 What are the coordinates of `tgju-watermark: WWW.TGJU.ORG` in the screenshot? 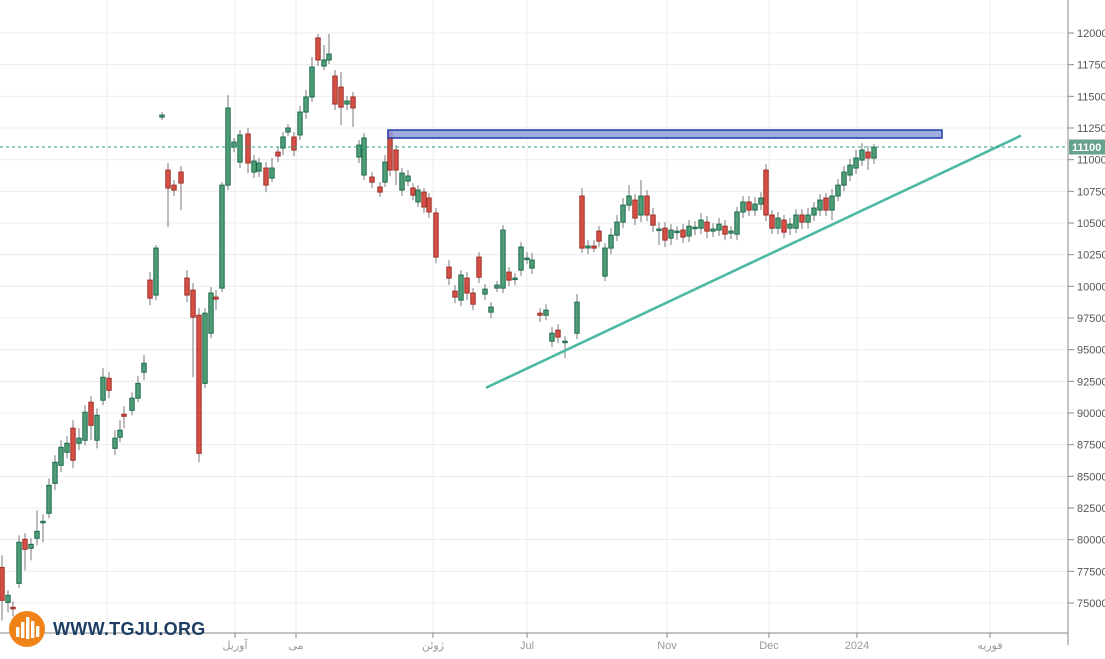 It's located at (107, 629).